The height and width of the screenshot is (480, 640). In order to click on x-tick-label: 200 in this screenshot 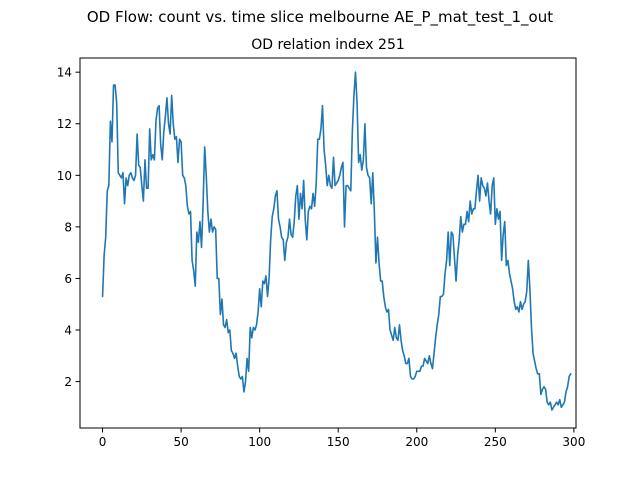, I will do `click(416, 442)`.